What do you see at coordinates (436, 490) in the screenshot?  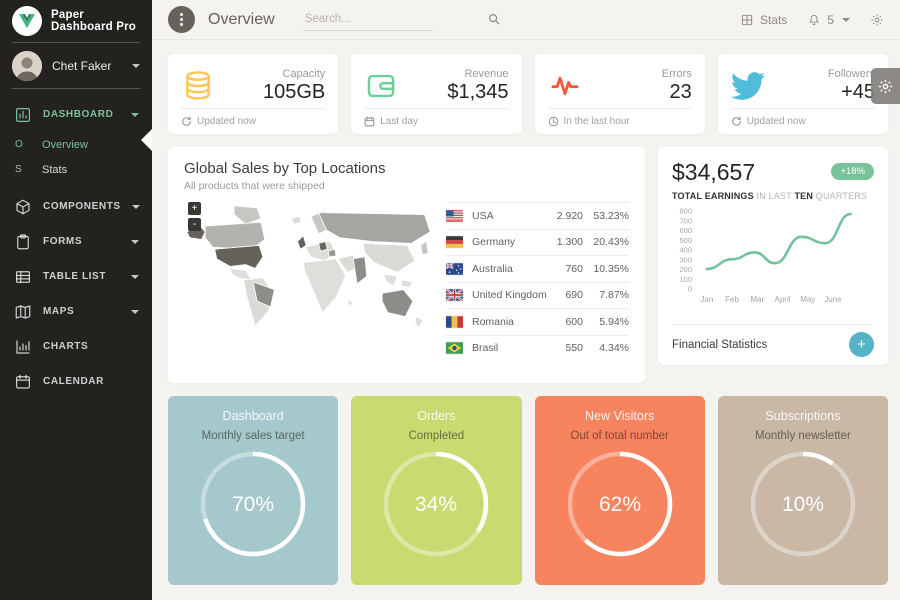 I see `progress-card: Orders Completed 34%` at bounding box center [436, 490].